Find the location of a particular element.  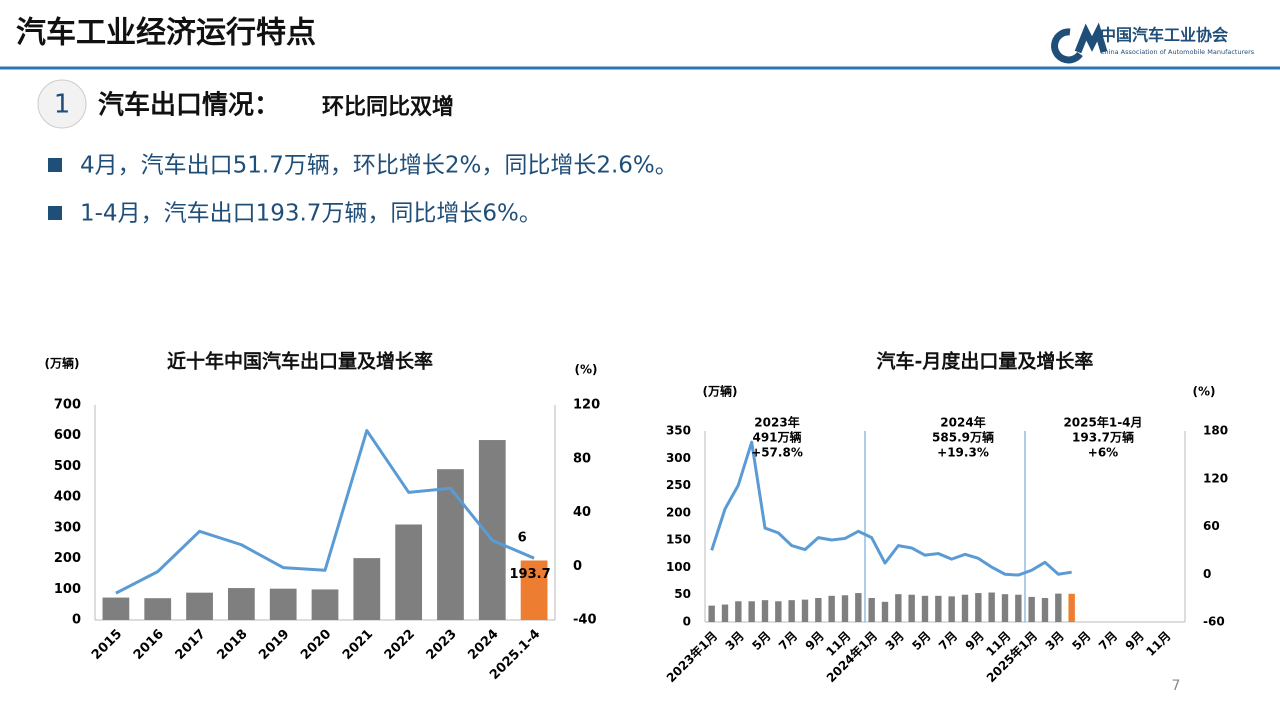

x-tick-label: 2020 is located at coordinates (316, 645).